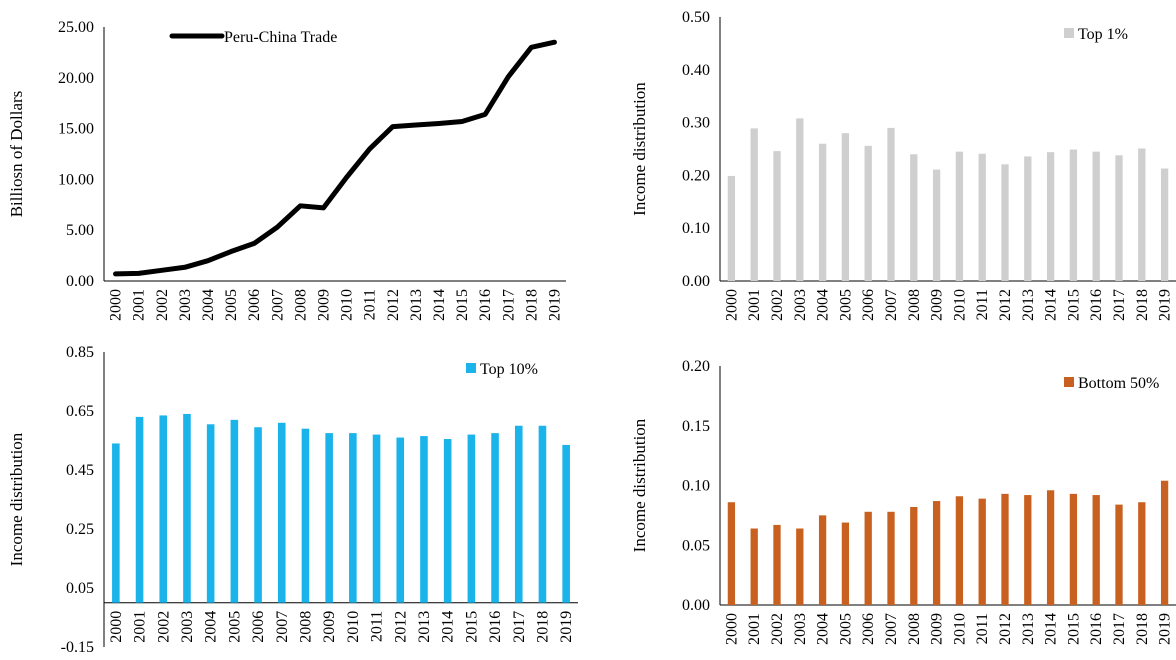  What do you see at coordinates (1118, 383) in the screenshot?
I see `legend-label: Bottom 50%` at bounding box center [1118, 383].